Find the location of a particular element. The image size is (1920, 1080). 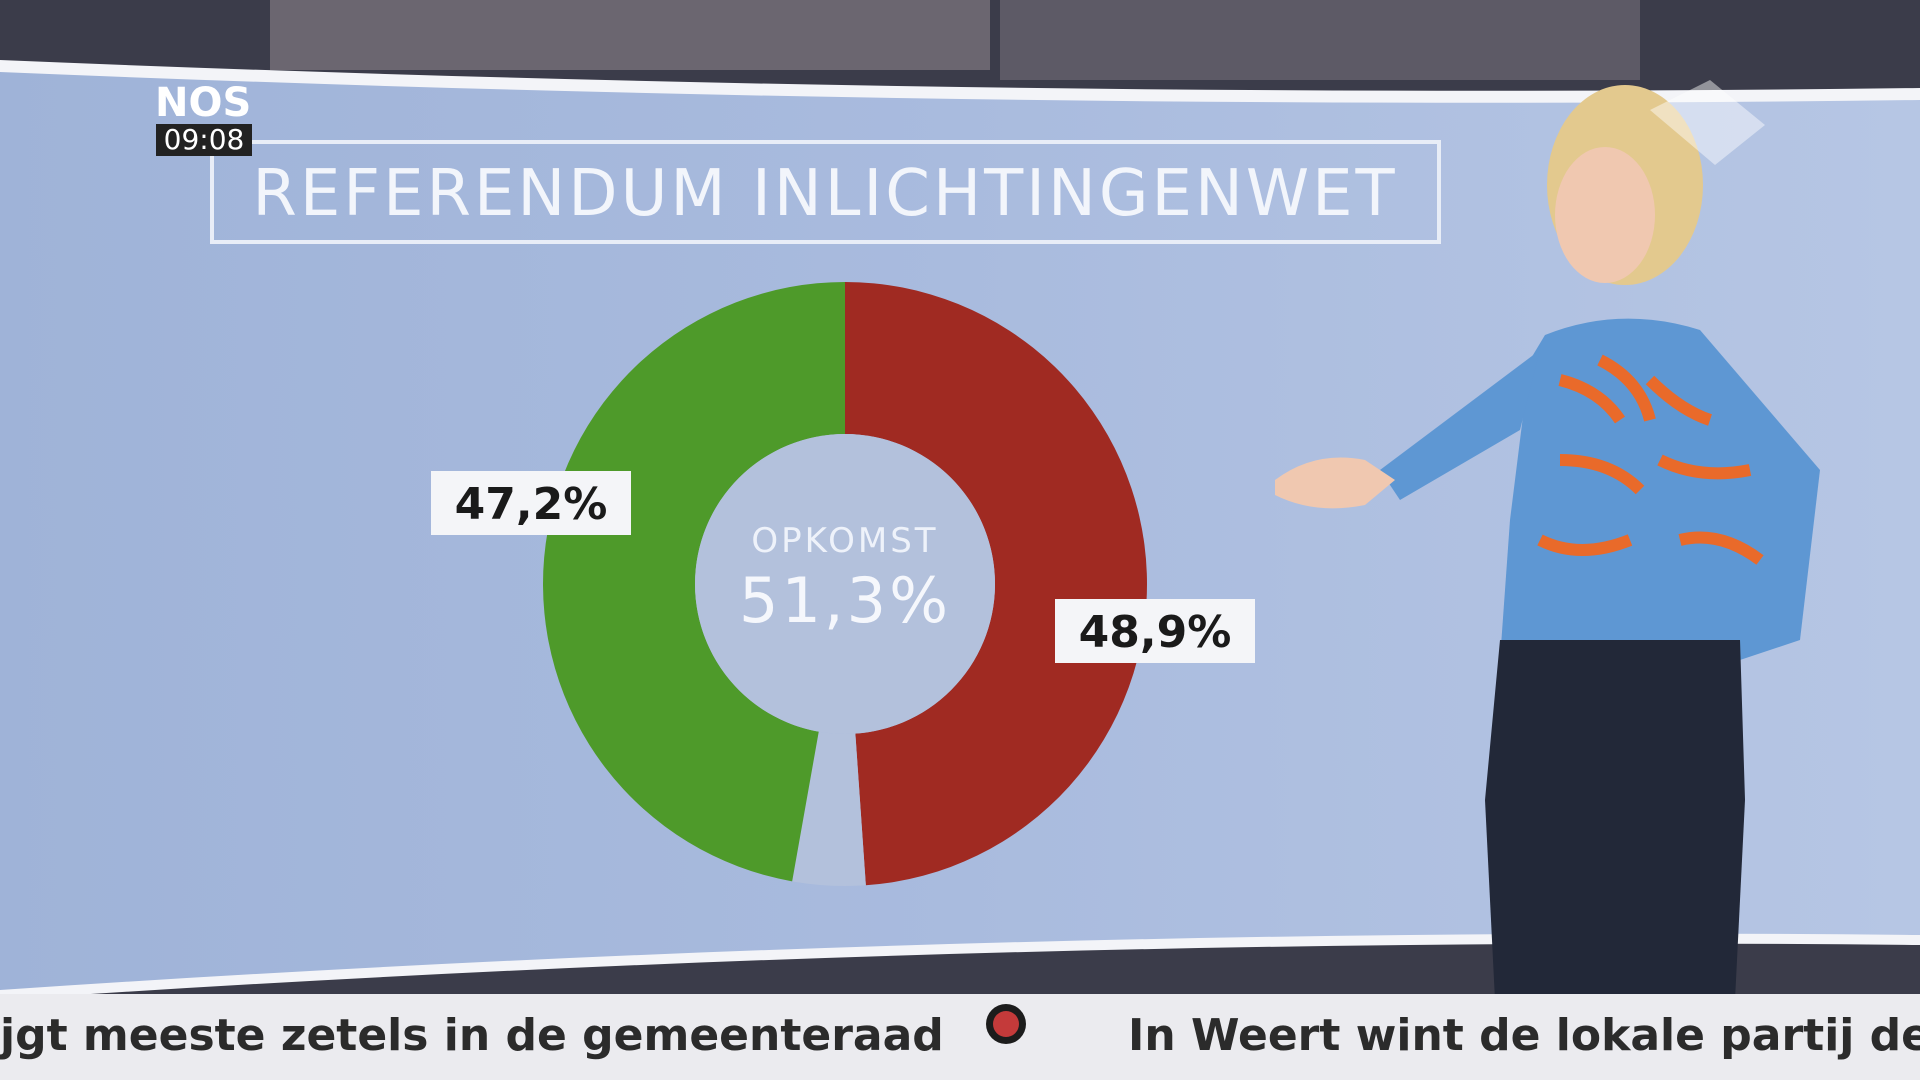

donut-hole is located at coordinates (845, 584).